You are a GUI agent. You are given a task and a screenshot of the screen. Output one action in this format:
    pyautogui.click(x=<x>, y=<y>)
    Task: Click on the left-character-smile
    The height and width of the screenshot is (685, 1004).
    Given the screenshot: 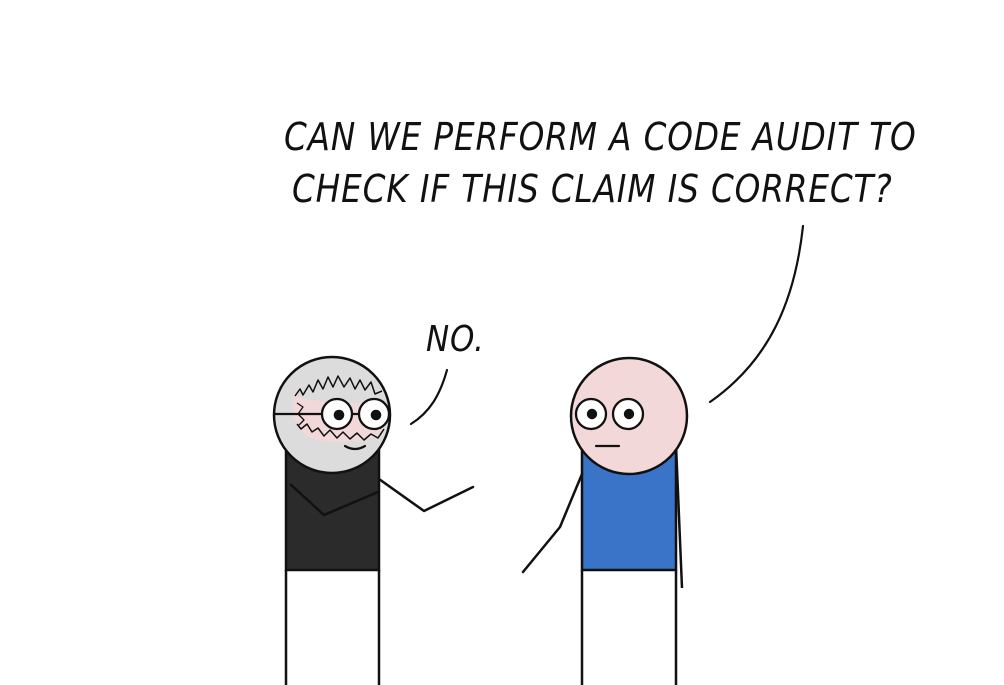 What is the action you would take?
    pyautogui.click(x=355, y=447)
    